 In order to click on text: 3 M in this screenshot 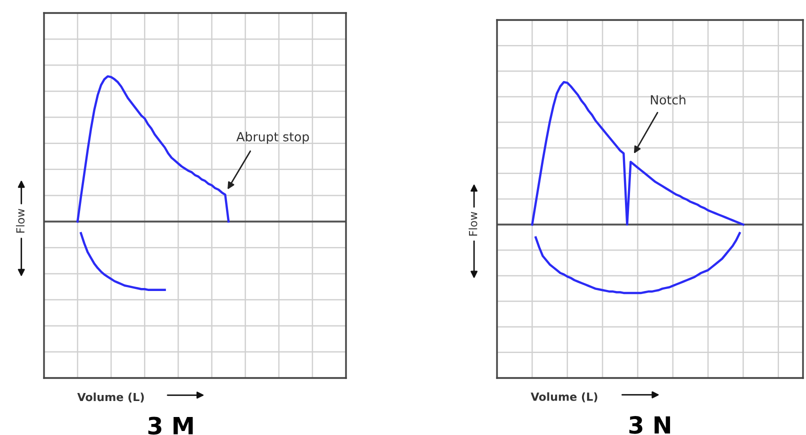, I will do `click(170, 425)`.